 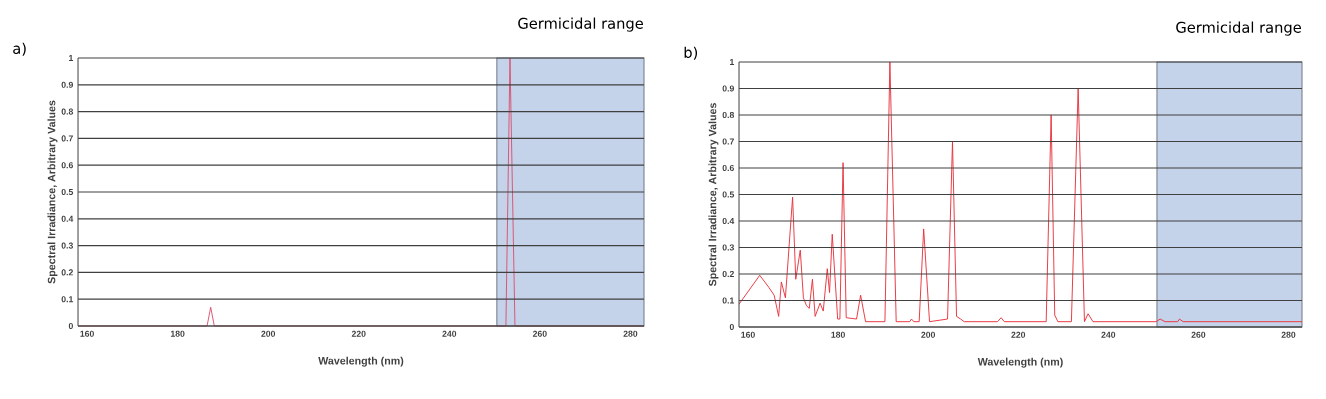 What do you see at coordinates (691, 53) in the screenshot?
I see `chart-title: b)` at bounding box center [691, 53].